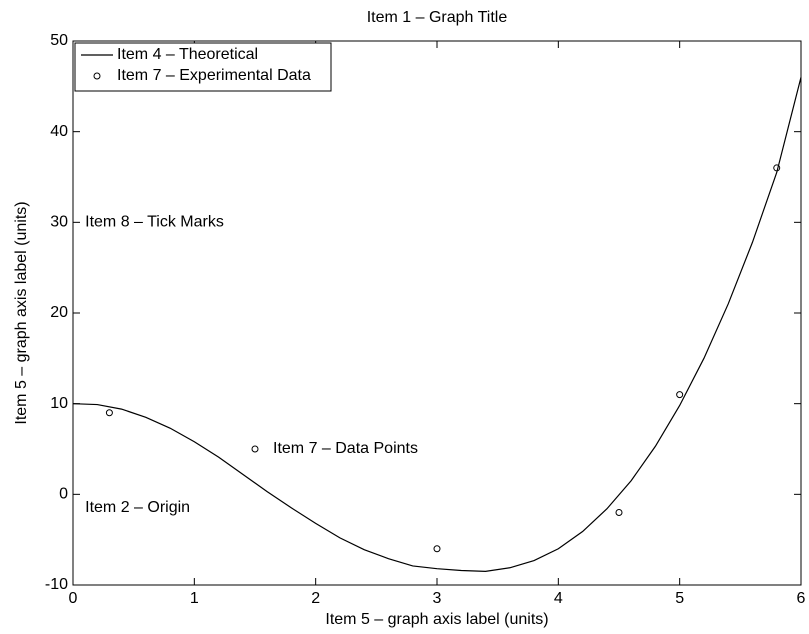  What do you see at coordinates (63, 494) in the screenshot?
I see `y-tick-label: 0` at bounding box center [63, 494].